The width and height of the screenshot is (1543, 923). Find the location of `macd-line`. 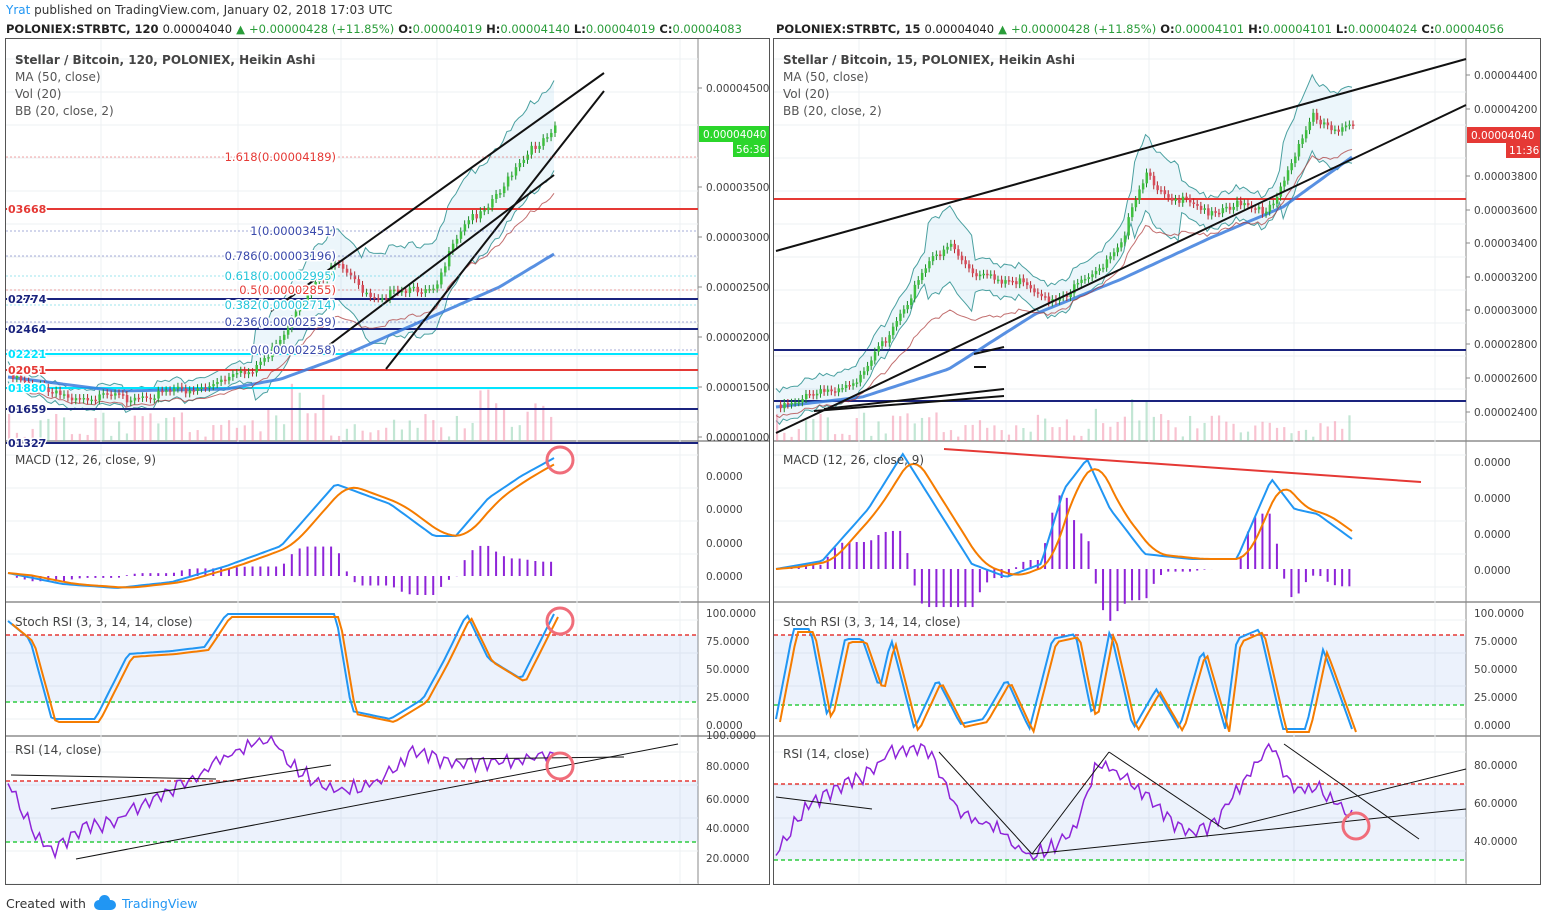

macd-line is located at coordinates (1064, 515).